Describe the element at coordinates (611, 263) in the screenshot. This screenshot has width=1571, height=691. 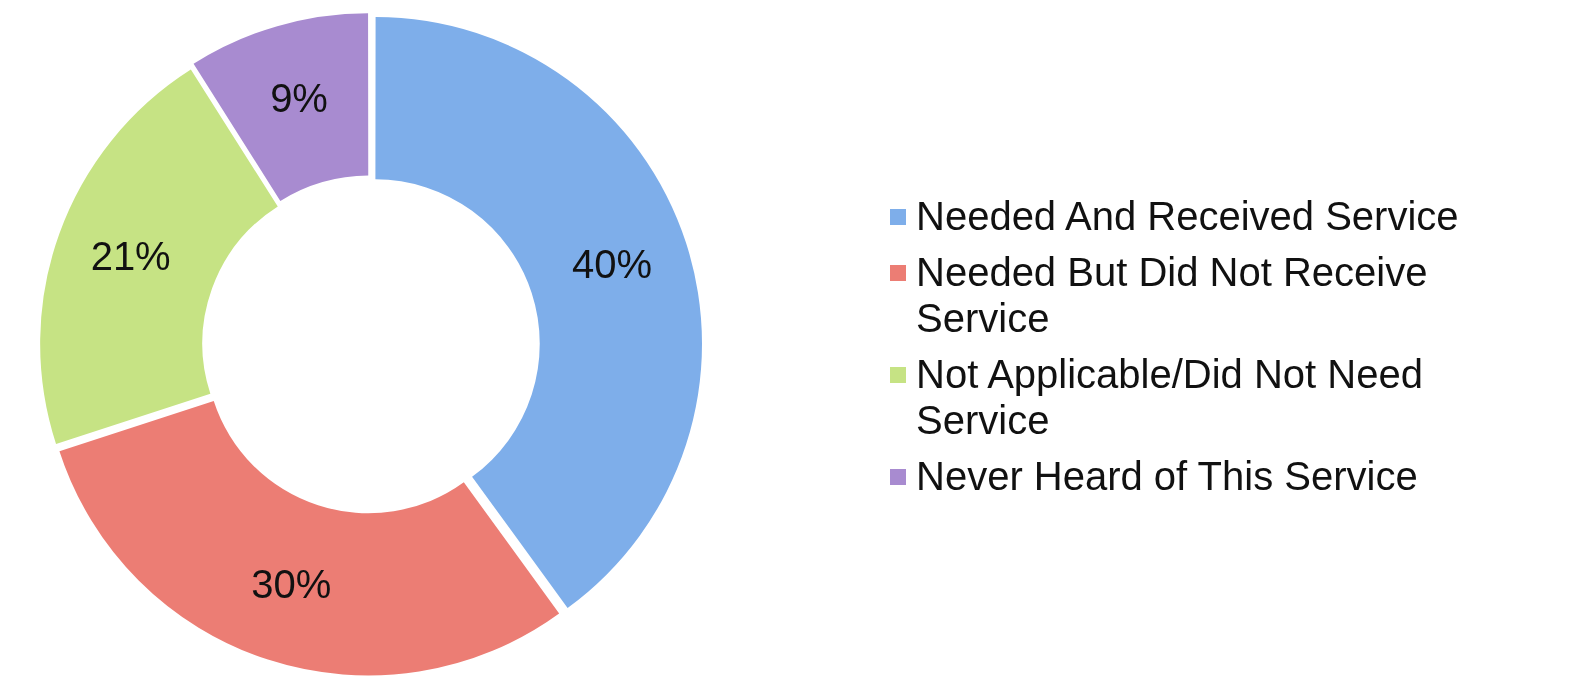
I see `data-label: 40%` at that location.